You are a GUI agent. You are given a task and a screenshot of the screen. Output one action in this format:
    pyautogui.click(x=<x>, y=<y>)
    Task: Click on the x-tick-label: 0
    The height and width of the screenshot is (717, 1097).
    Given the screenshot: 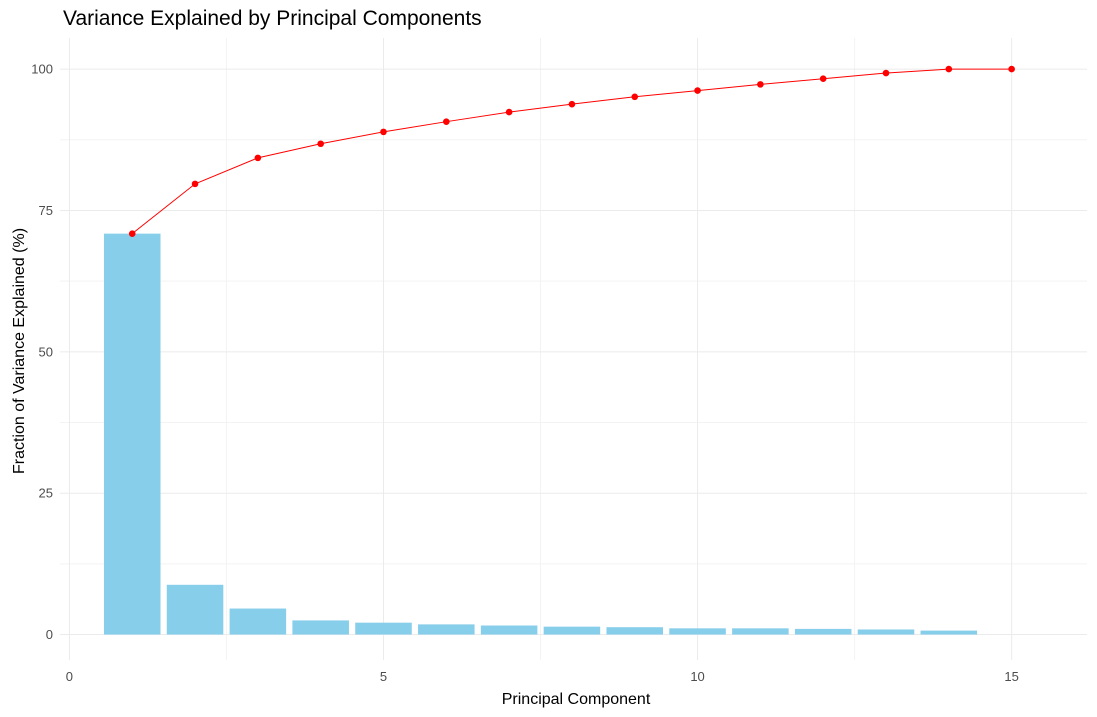 What is the action you would take?
    pyautogui.click(x=69, y=676)
    